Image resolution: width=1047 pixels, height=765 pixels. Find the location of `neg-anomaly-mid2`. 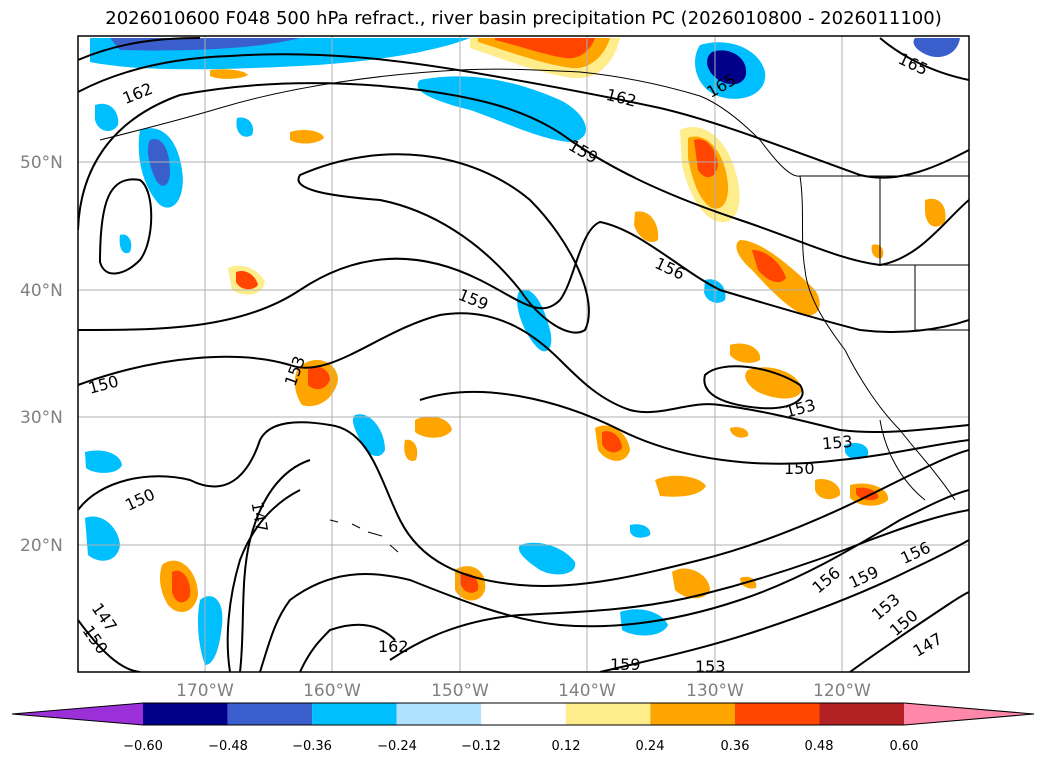

neg-anomaly-mid2 is located at coordinates (368, 435).